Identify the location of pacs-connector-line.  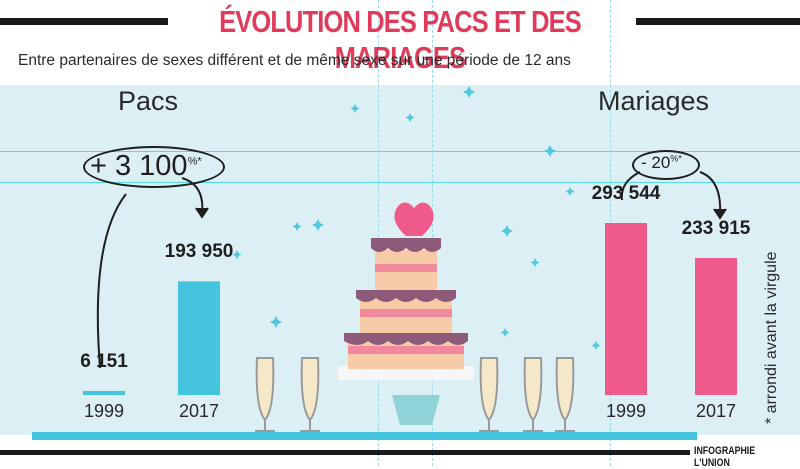
(111, 281).